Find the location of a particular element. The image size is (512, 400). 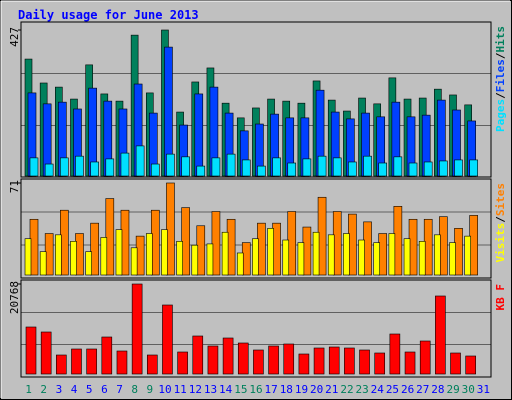

x-tick-label: 27 is located at coordinates (422, 389).